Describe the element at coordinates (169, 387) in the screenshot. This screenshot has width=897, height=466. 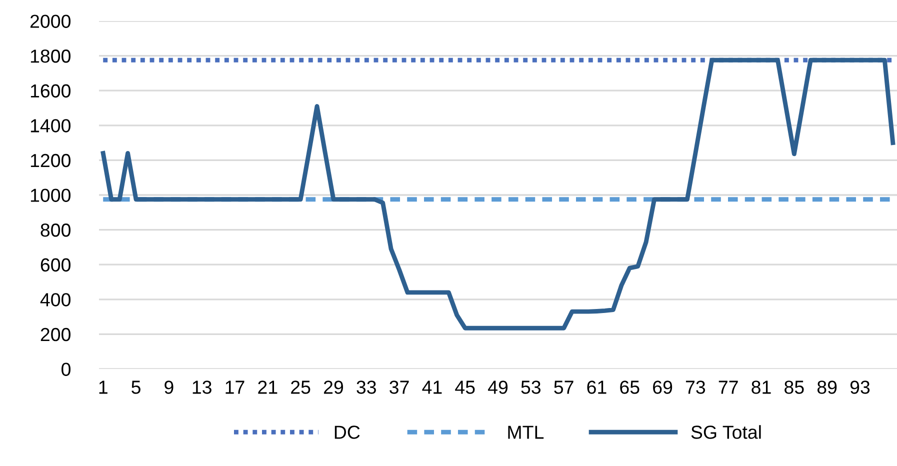
I see `x-tick-label: 9` at that location.